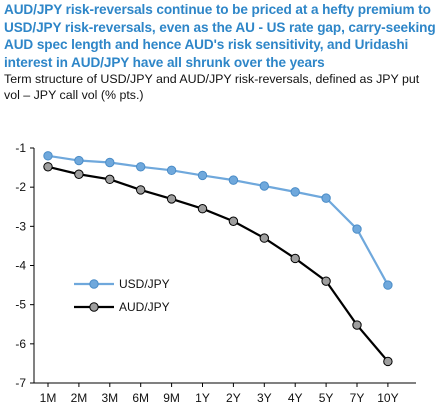 Image resolution: width=438 pixels, height=412 pixels. I want to click on x-tick-label: 4Y, so click(295, 398).